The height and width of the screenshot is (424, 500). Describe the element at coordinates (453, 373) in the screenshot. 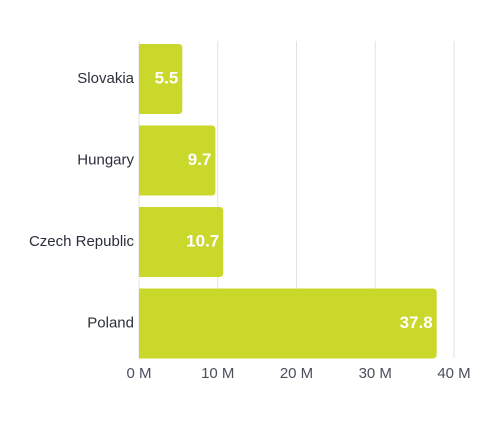

I see `x-tick-label: 40 M` at that location.